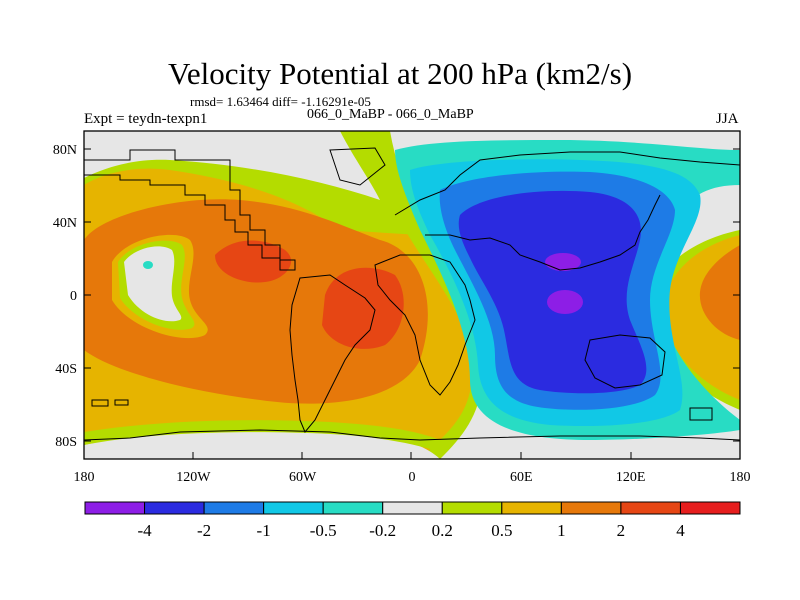 Image resolution: width=800 pixels, height=600 pixels. I want to click on colorbar-label: -1, so click(264, 530).